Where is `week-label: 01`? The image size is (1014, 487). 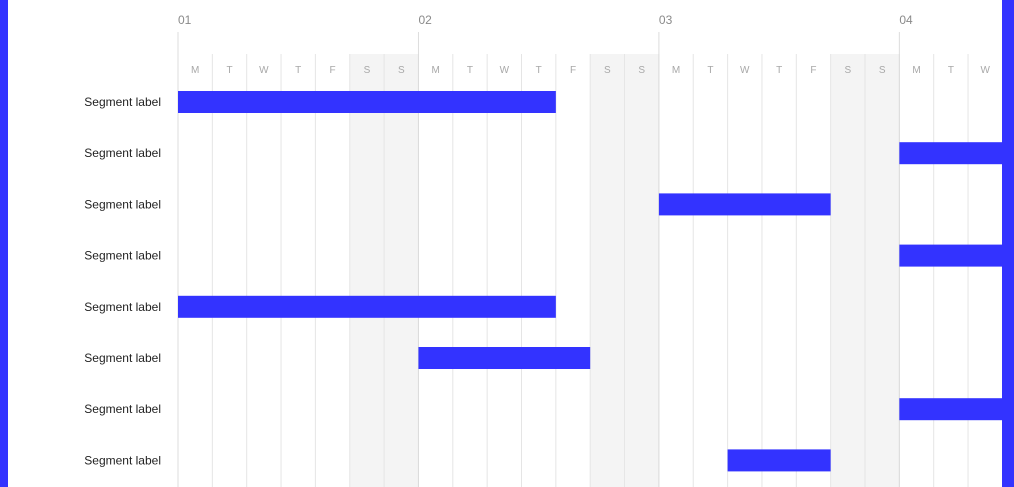
week-label: 01 is located at coordinates (185, 20).